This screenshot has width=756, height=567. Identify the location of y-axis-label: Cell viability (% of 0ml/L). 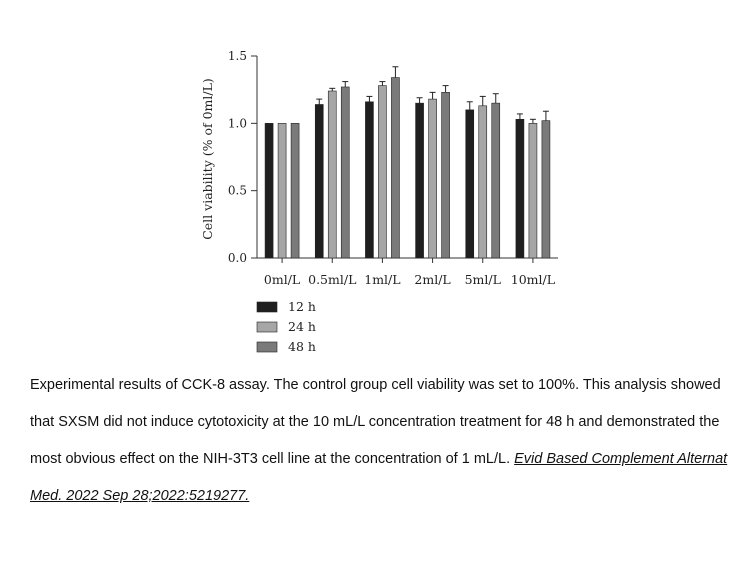
(207, 159).